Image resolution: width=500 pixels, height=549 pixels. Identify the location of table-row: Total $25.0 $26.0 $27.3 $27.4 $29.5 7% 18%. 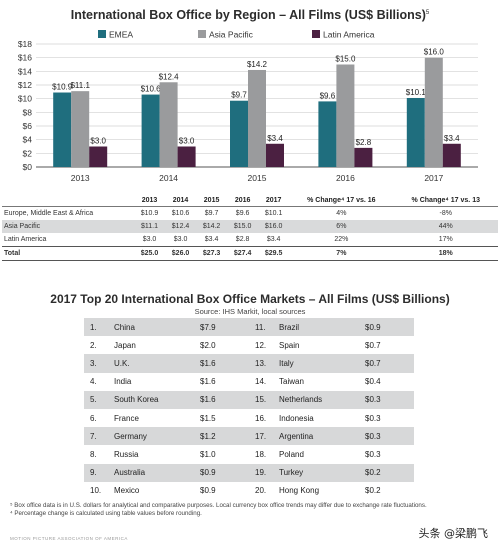
(250, 253).